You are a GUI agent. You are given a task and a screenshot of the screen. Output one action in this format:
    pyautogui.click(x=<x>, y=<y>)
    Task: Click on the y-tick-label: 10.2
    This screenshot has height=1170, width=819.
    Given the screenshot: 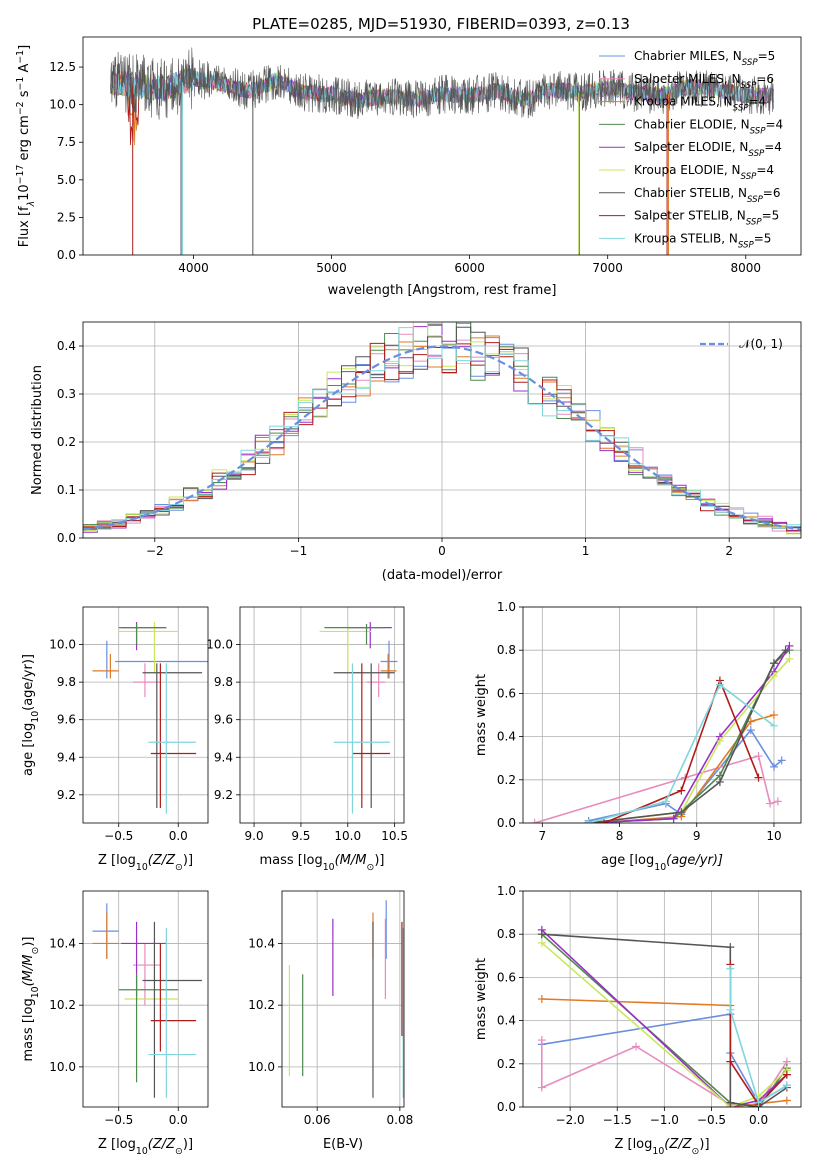 What is the action you would take?
    pyautogui.click(x=62, y=1005)
    